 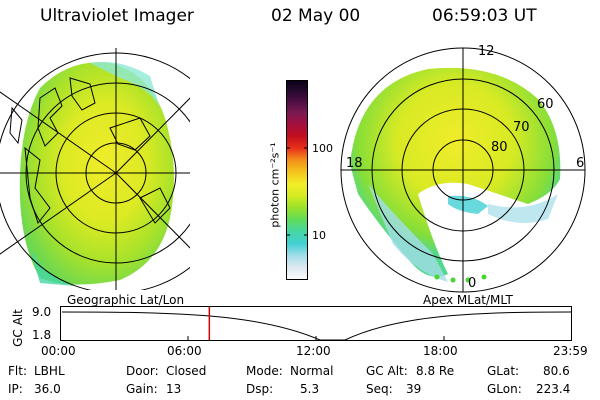 I want to click on mlat-label-70: 70, so click(x=521, y=127).